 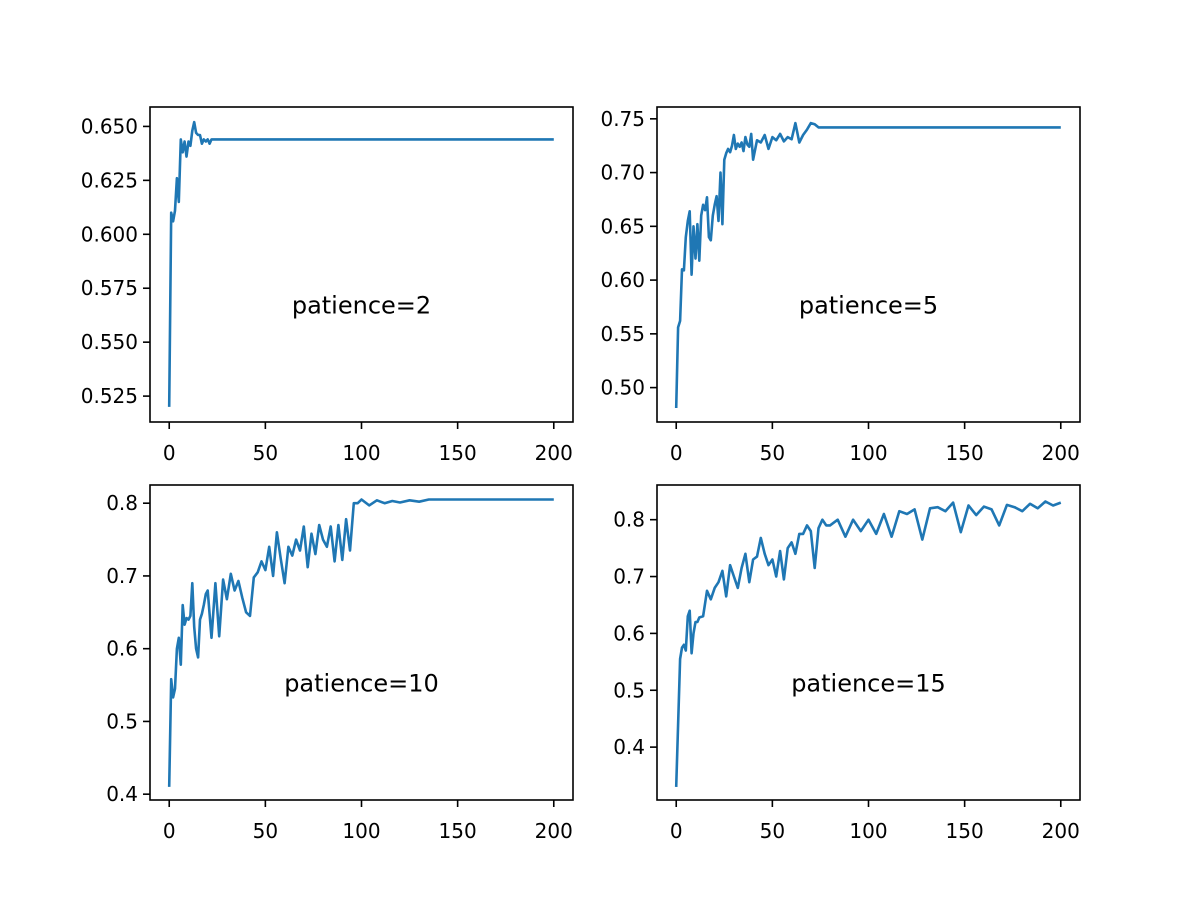 I want to click on y-tick-label: 0.550, so click(x=109, y=342).